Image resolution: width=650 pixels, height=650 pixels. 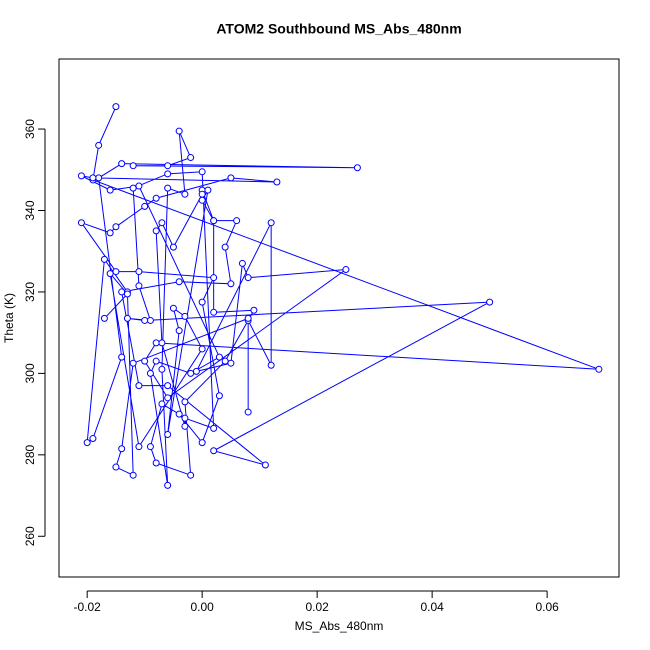 What do you see at coordinates (30, 129) in the screenshot?
I see `y-tick-label: 360` at bounding box center [30, 129].